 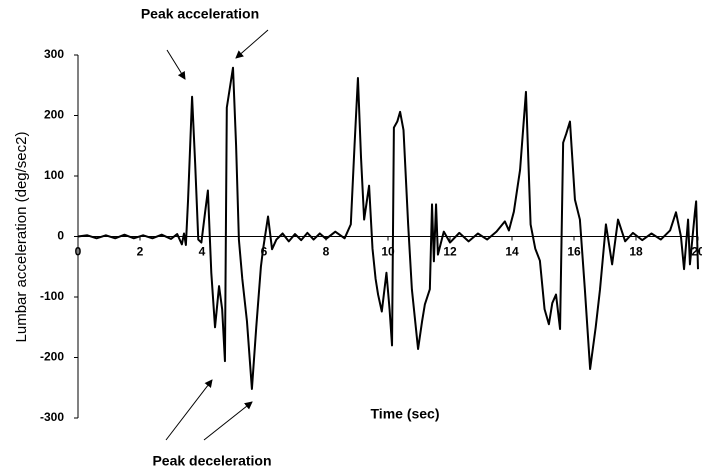 What do you see at coordinates (140, 252) in the screenshot?
I see `x-tick-label: 2` at bounding box center [140, 252].